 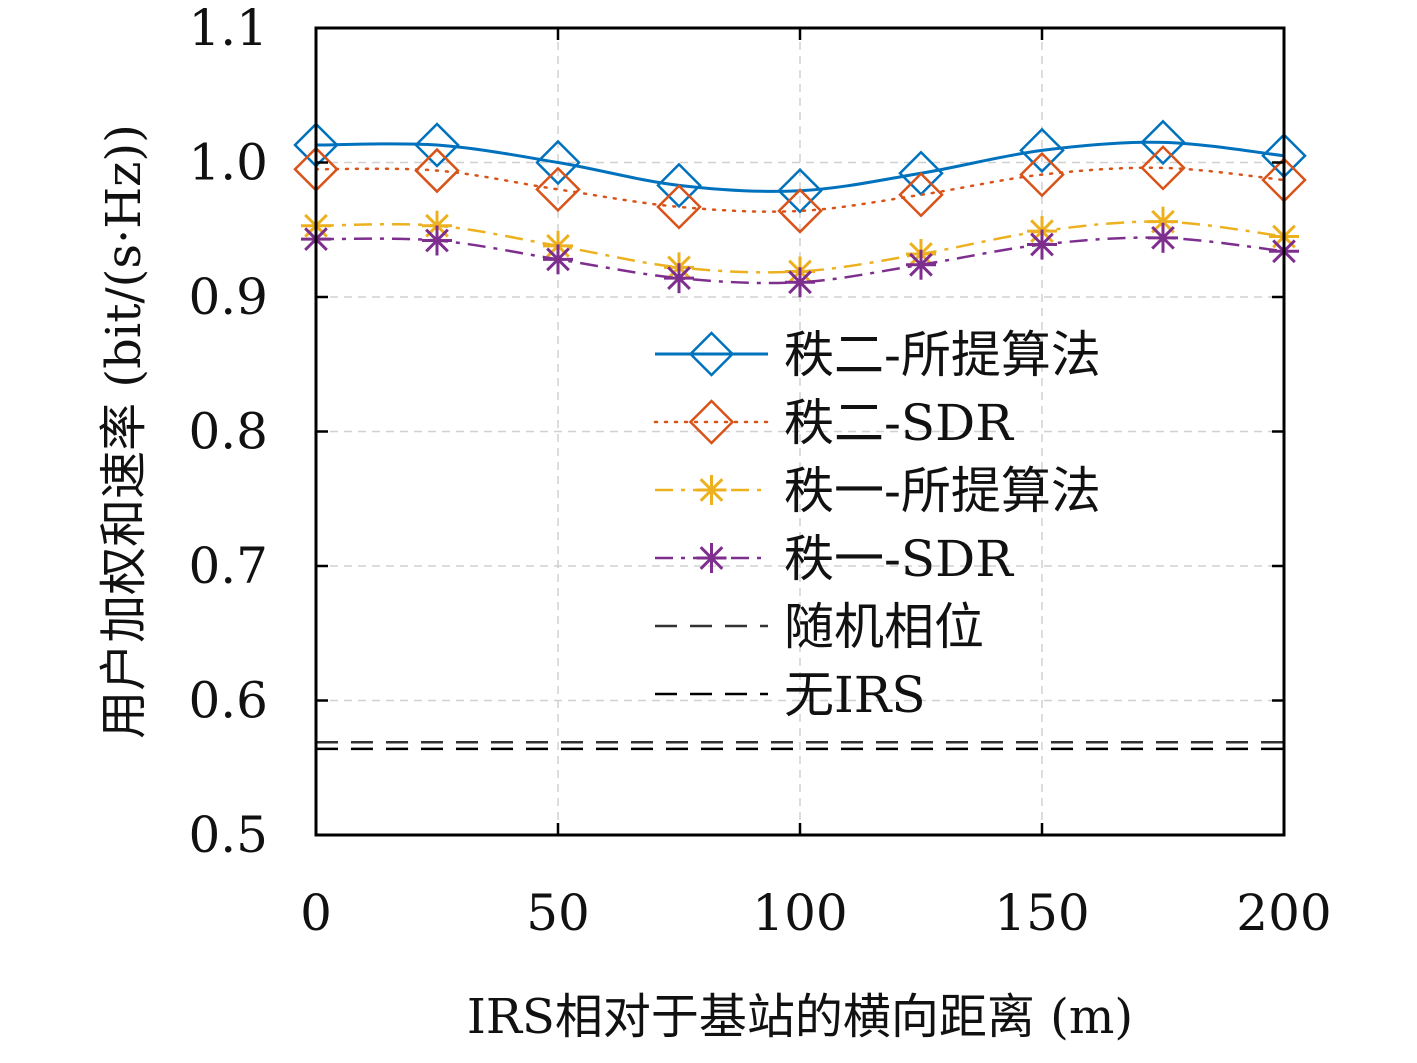 I want to click on x-tick-label: 200, so click(x=1283, y=913).